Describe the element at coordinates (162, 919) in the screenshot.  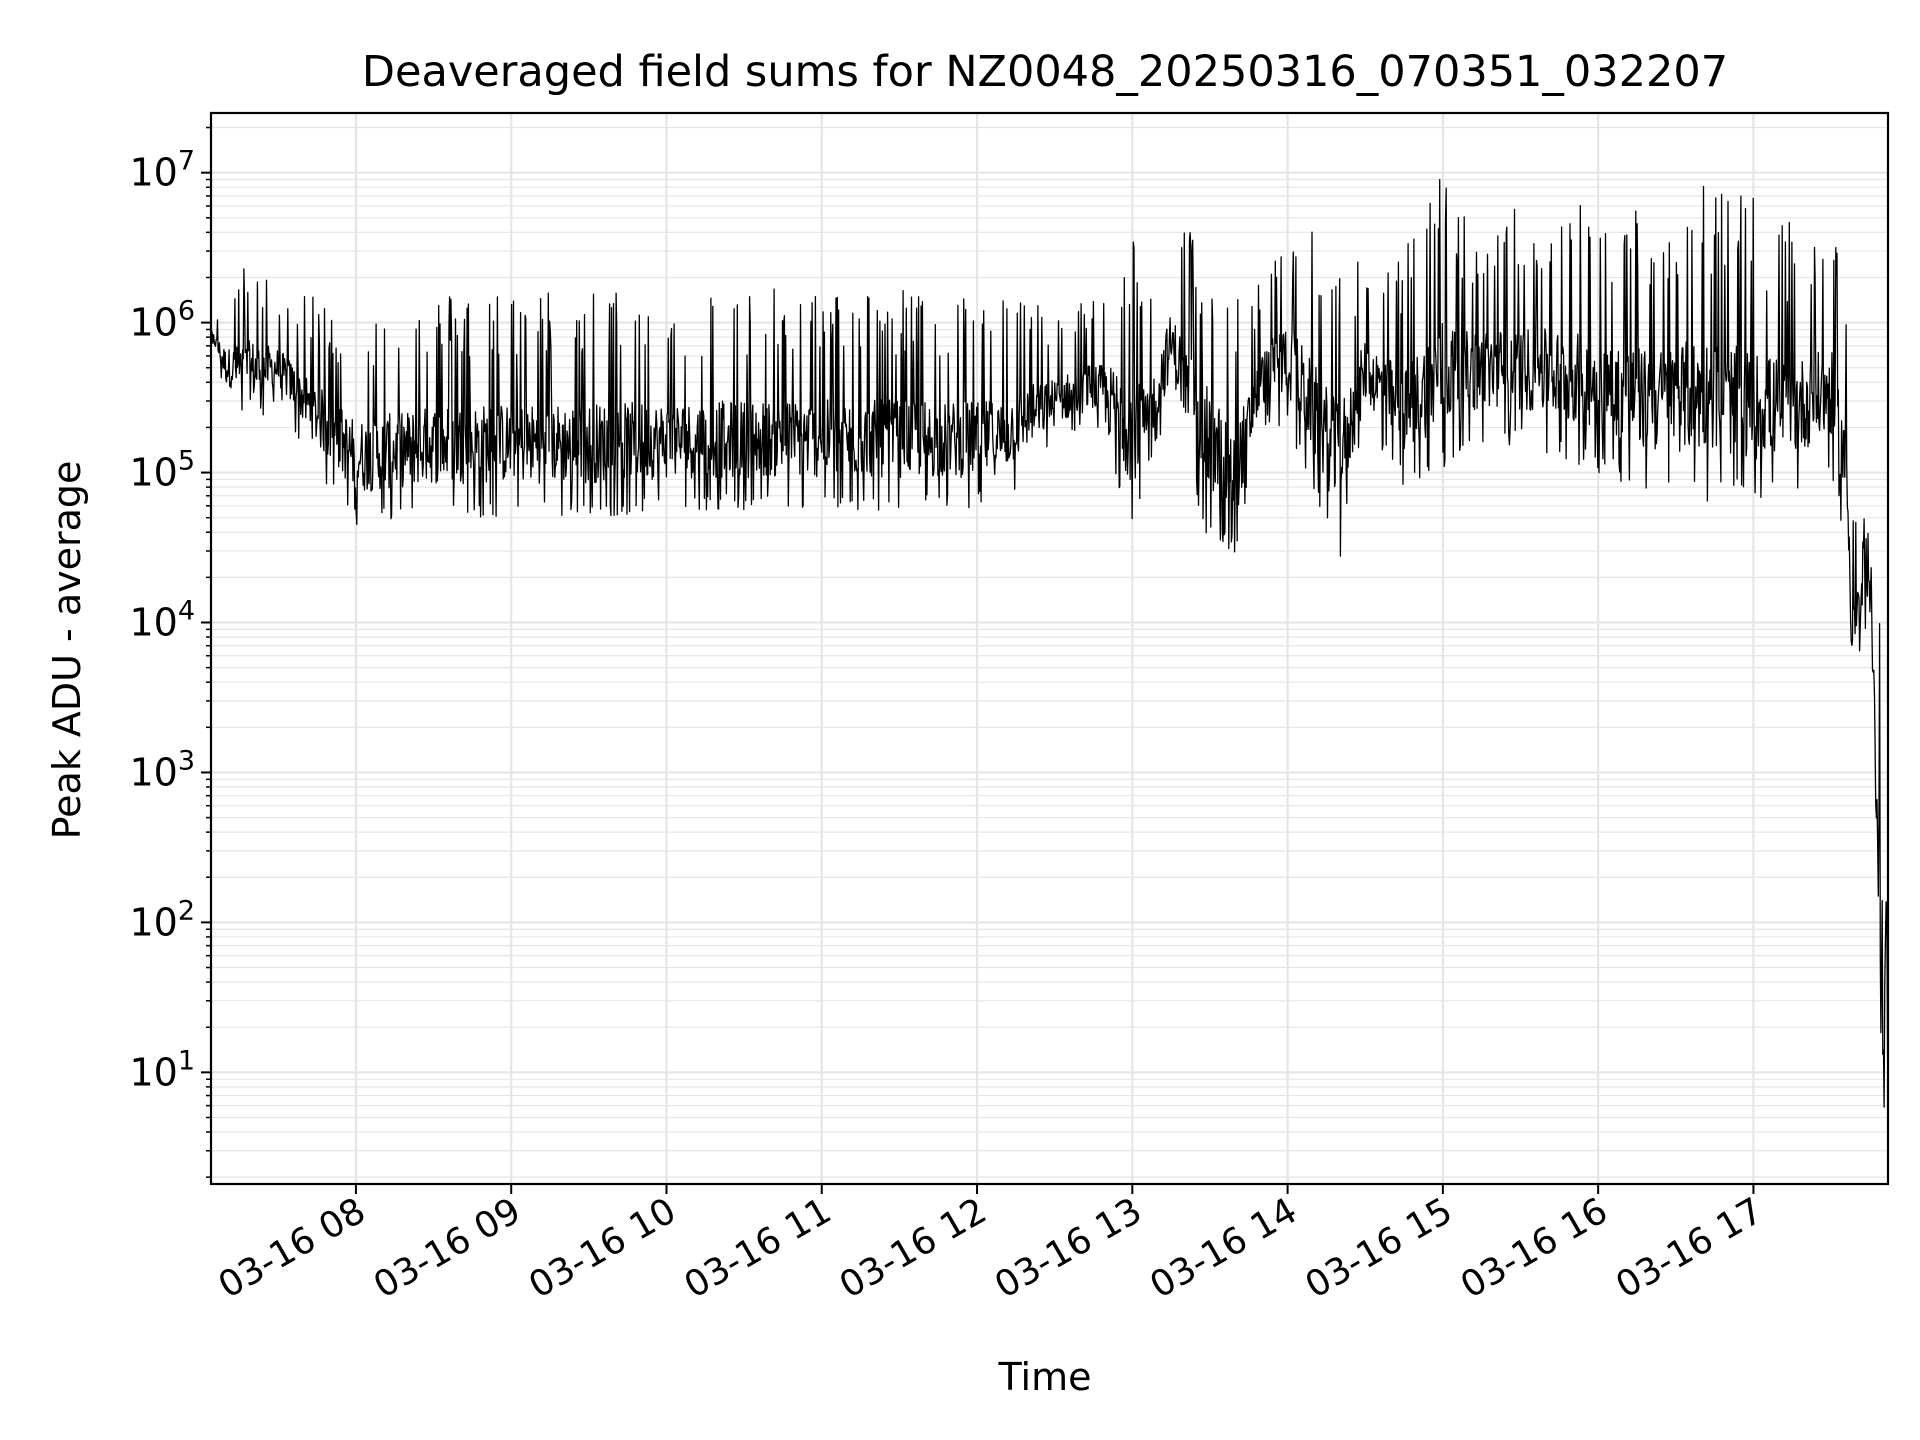
I see `y-tick-label: 102` at that location.